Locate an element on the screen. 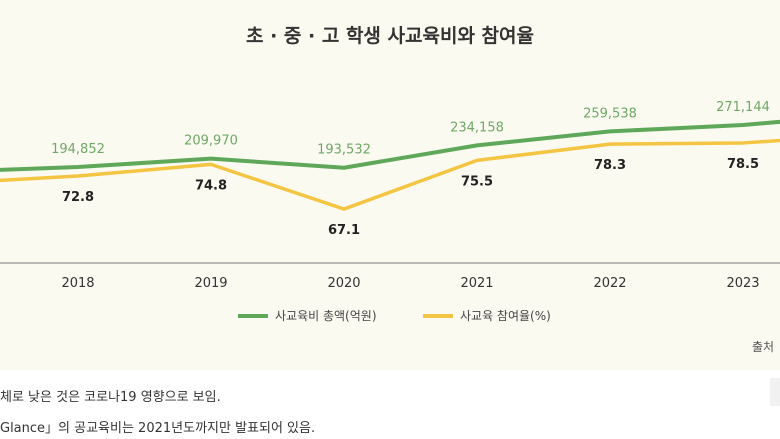 The width and height of the screenshot is (780, 439). source-text: 출처 is located at coordinates (763, 347).